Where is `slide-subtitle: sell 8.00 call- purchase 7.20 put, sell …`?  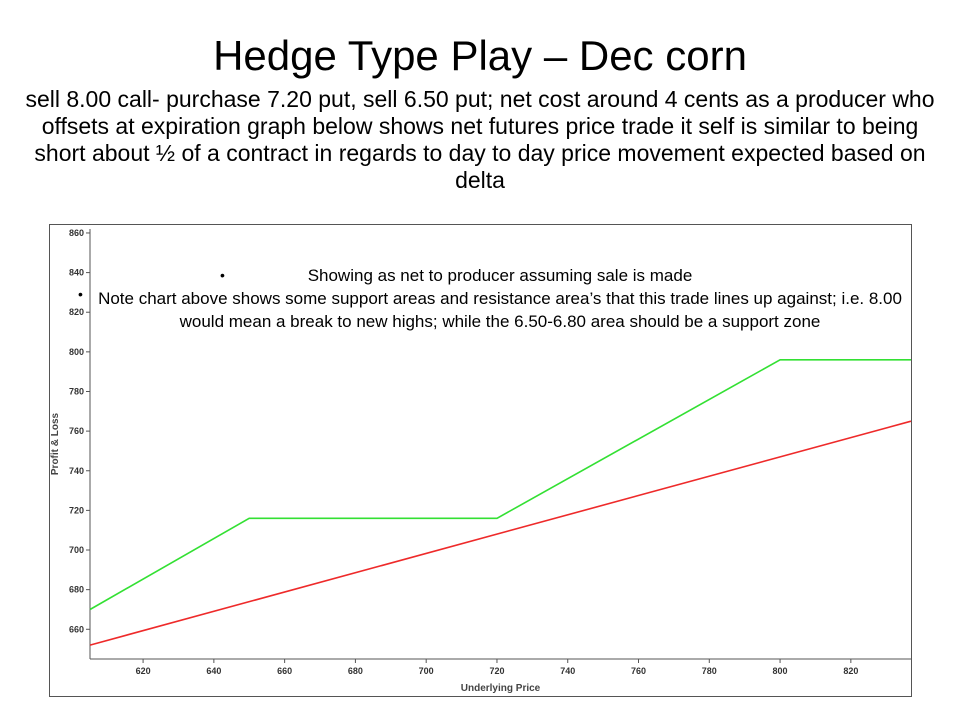 slide-subtitle: sell 8.00 call- purchase 7.20 put, sell … is located at coordinates (480, 139).